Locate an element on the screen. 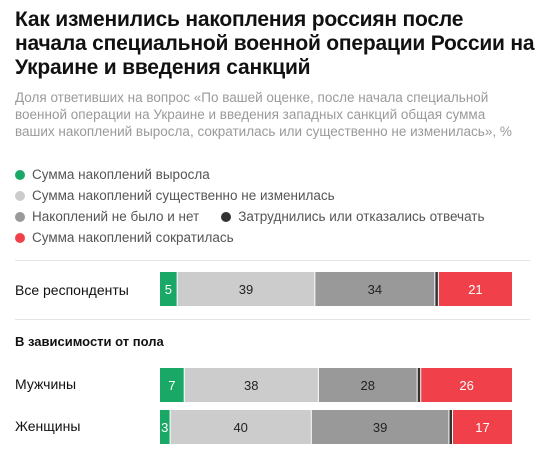 This screenshot has width=545, height=467. legend-item-no-savings: Накоплений не было и нет is located at coordinates (107, 216).